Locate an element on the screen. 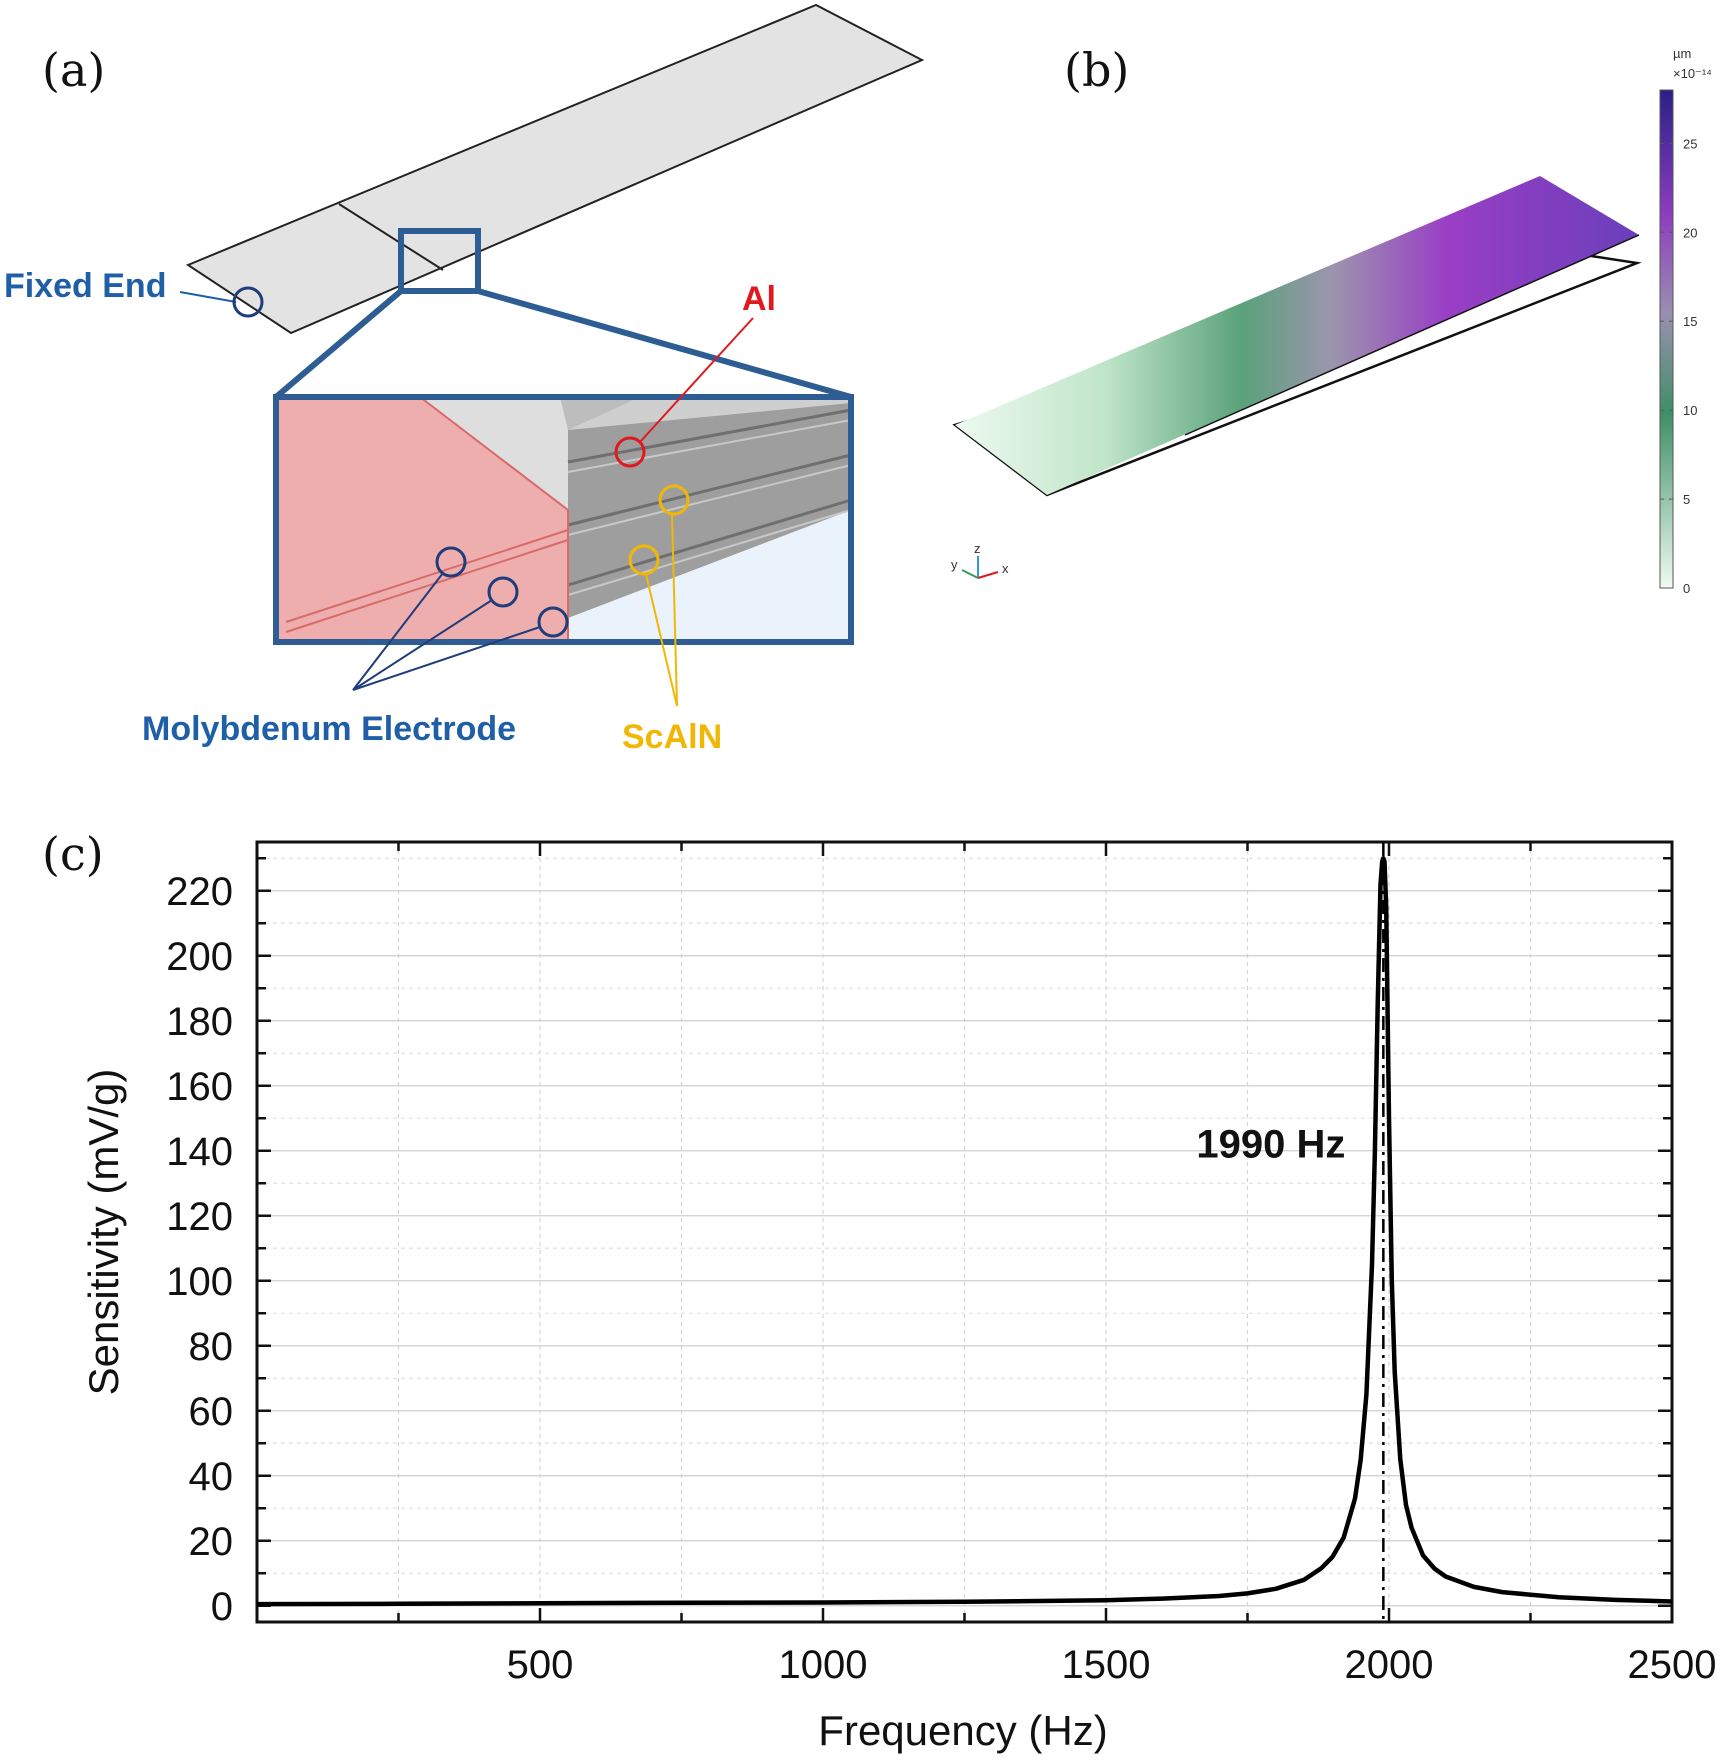 The width and height of the screenshot is (1725, 1762). triad-x-label: x is located at coordinates (1005, 568).